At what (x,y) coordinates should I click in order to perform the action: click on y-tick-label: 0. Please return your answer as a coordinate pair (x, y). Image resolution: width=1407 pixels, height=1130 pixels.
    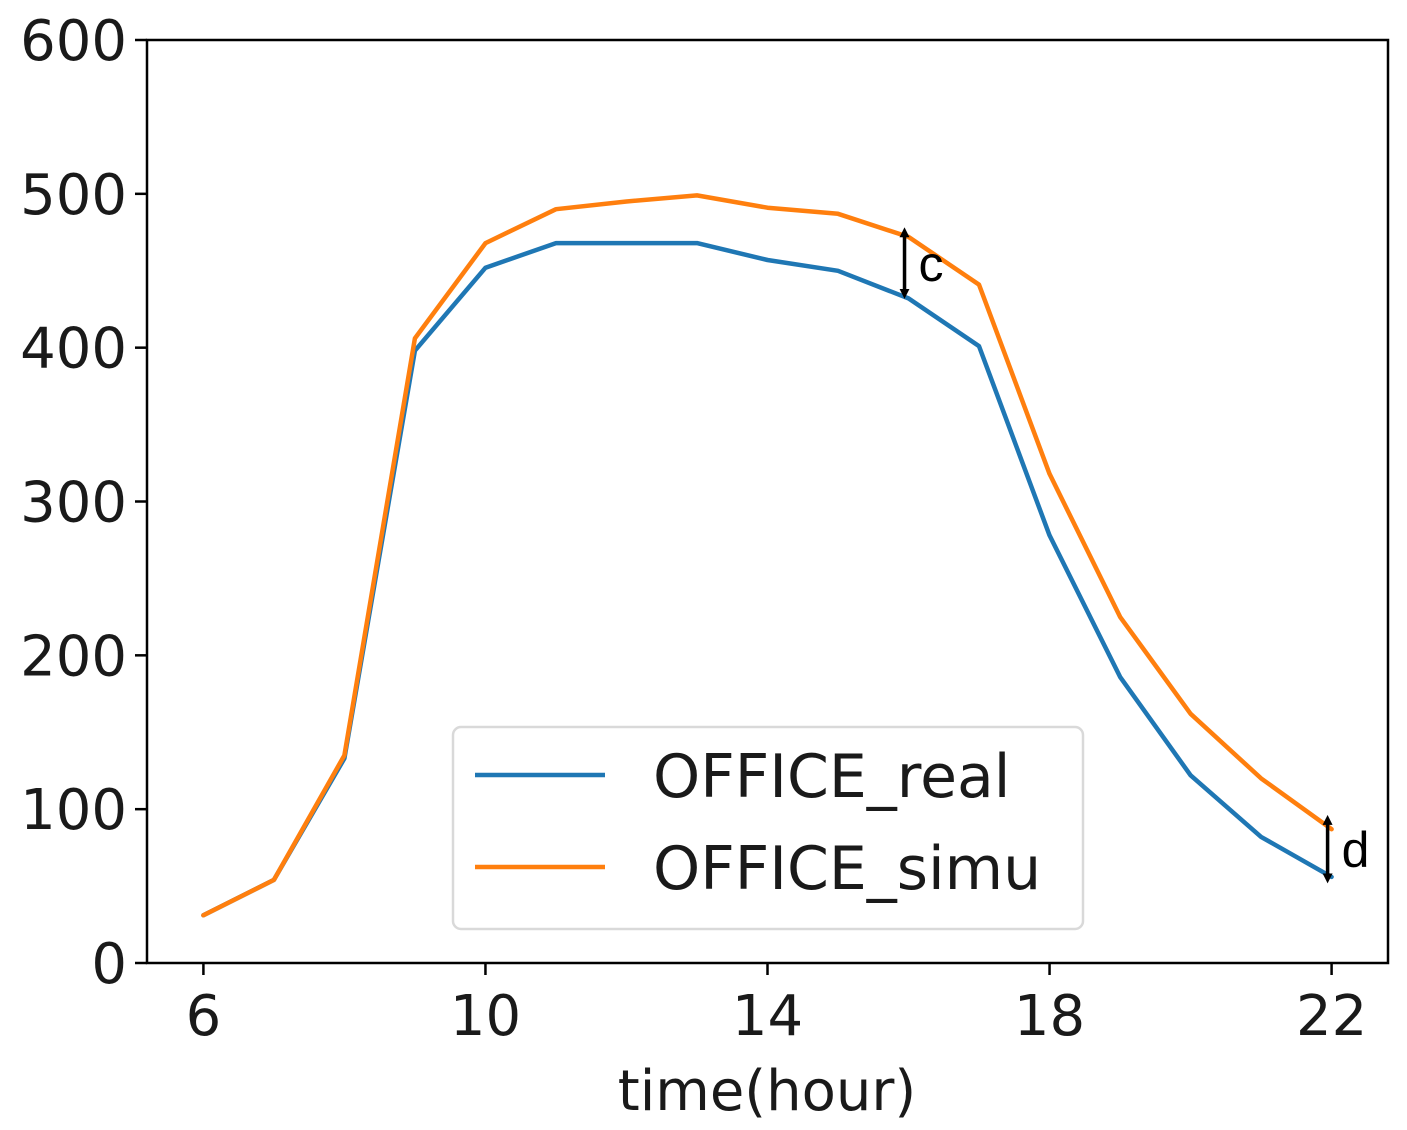
    Looking at the image, I should click on (109, 964).